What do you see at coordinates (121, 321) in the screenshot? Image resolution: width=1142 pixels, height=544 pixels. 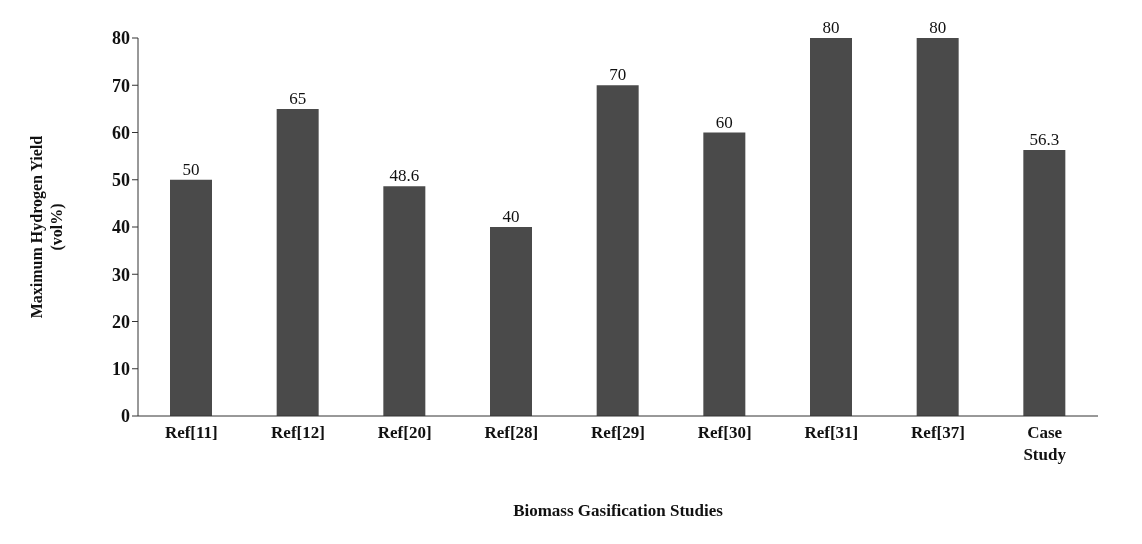 I see `y-tick-label: 20` at bounding box center [121, 321].